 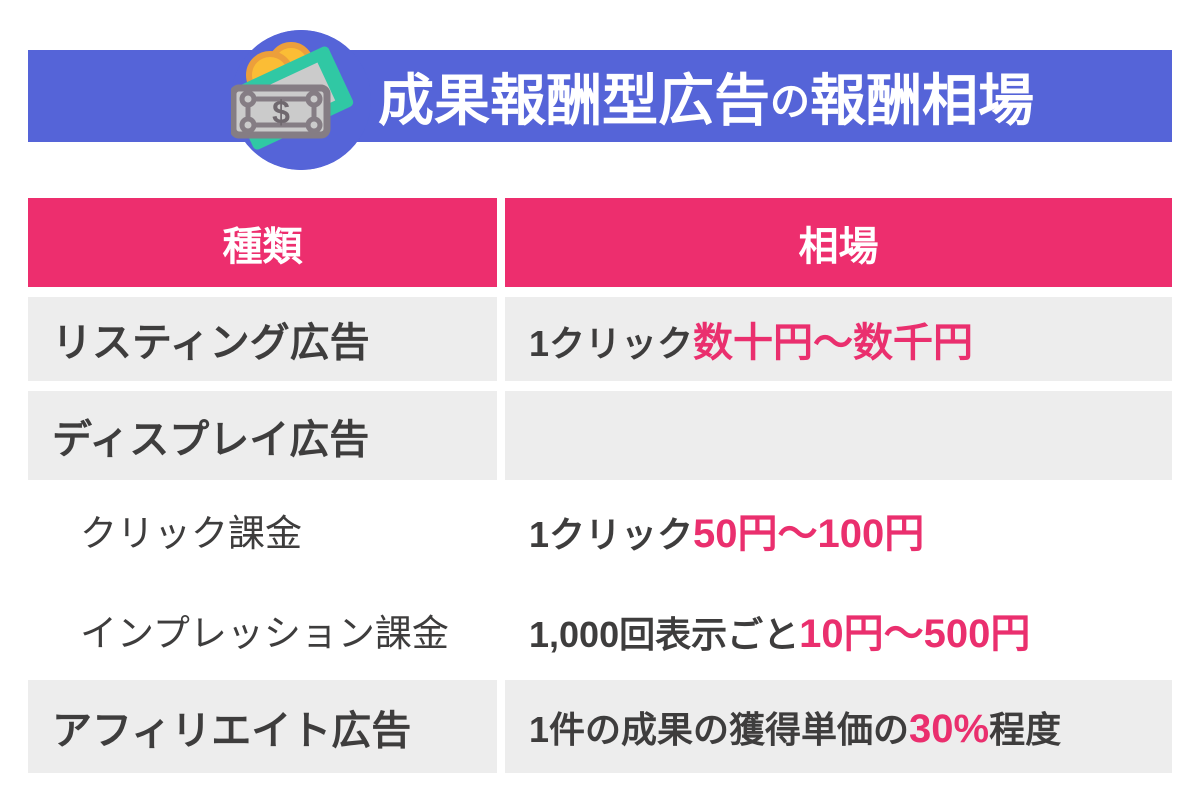 I want to click on row-rate-value: 1クリック50円〜100円, so click(x=726, y=530).